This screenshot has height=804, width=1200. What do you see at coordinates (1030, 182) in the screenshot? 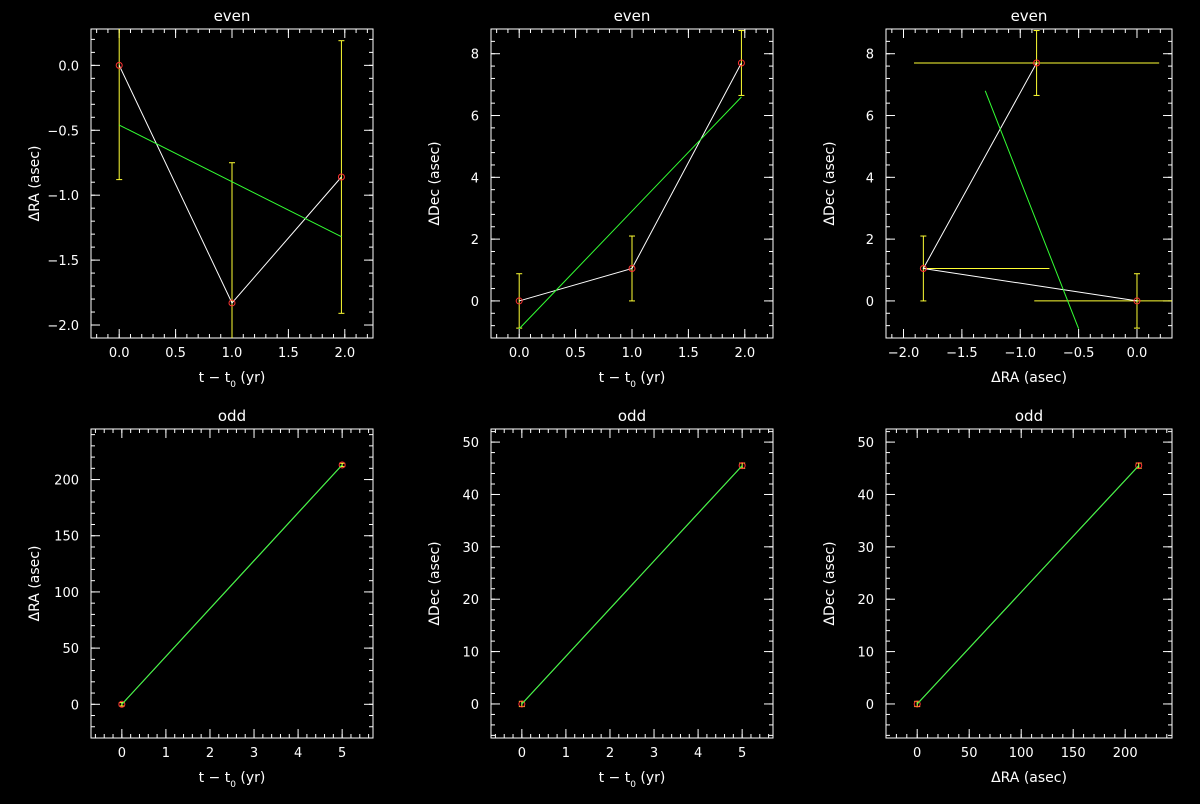
I see `data-line` at bounding box center [1030, 182].